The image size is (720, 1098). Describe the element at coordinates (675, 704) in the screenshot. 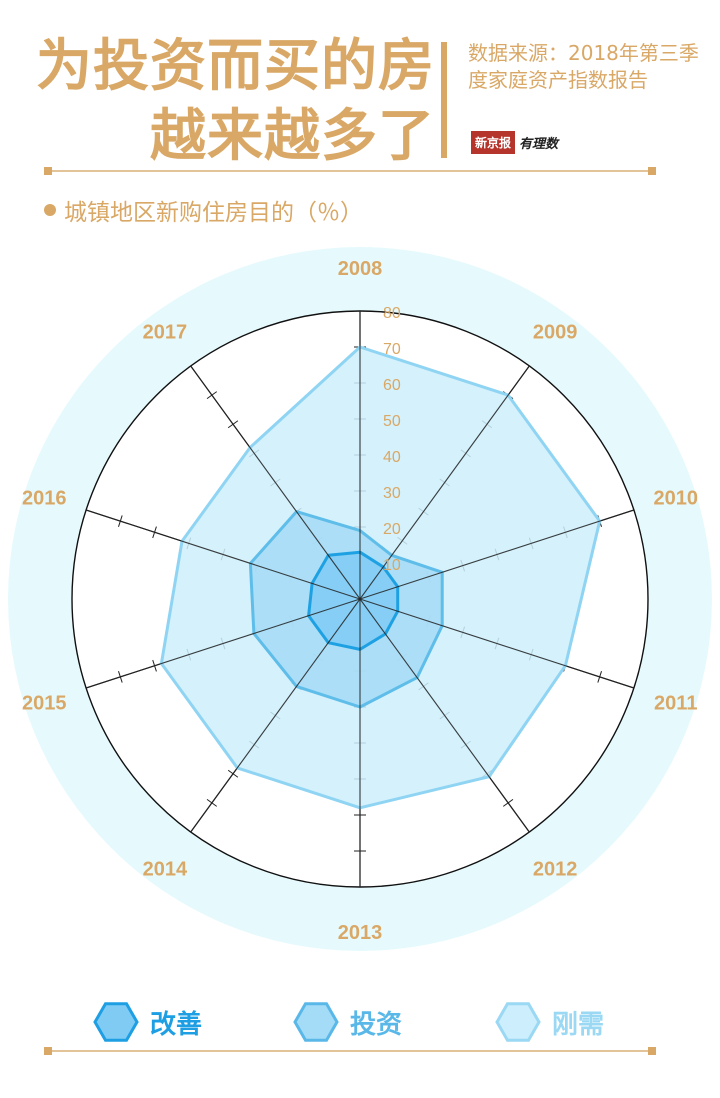

I see `category-label: 2011` at that location.